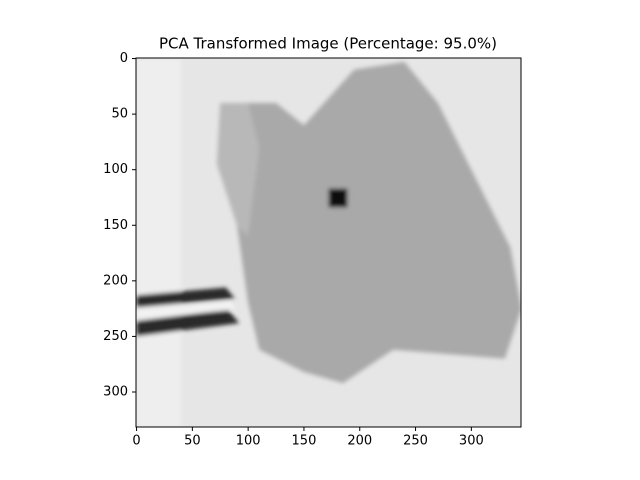  What do you see at coordinates (115, 391) in the screenshot?
I see `y-tick-label: 300` at bounding box center [115, 391].